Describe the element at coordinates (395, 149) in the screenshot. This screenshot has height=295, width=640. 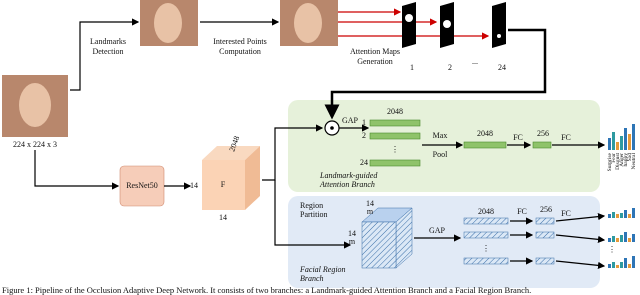
I see `row-label: ⋮` at that location.